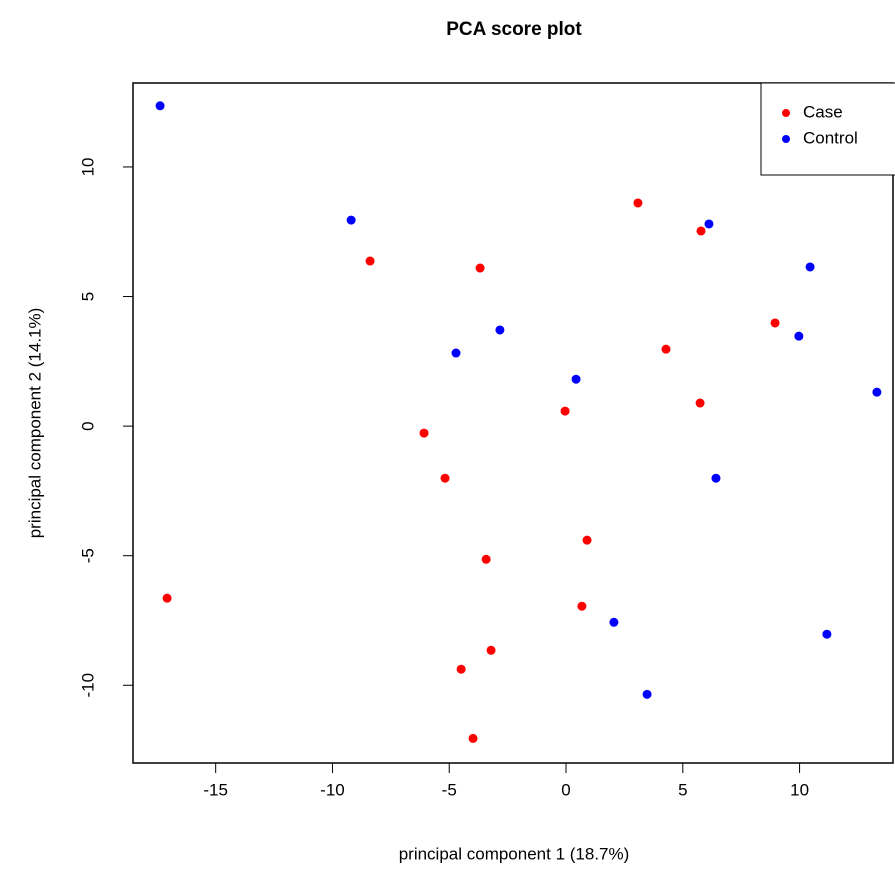 The image size is (895, 886). Describe the element at coordinates (332, 789) in the screenshot. I see `x-tick-label: -10` at that location.